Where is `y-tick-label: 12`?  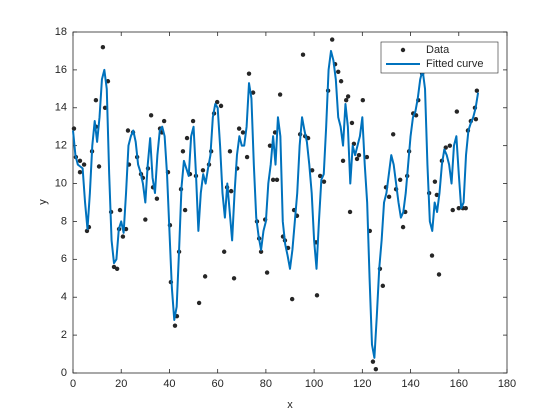
y-tick-label: 12 is located at coordinates (61, 146).